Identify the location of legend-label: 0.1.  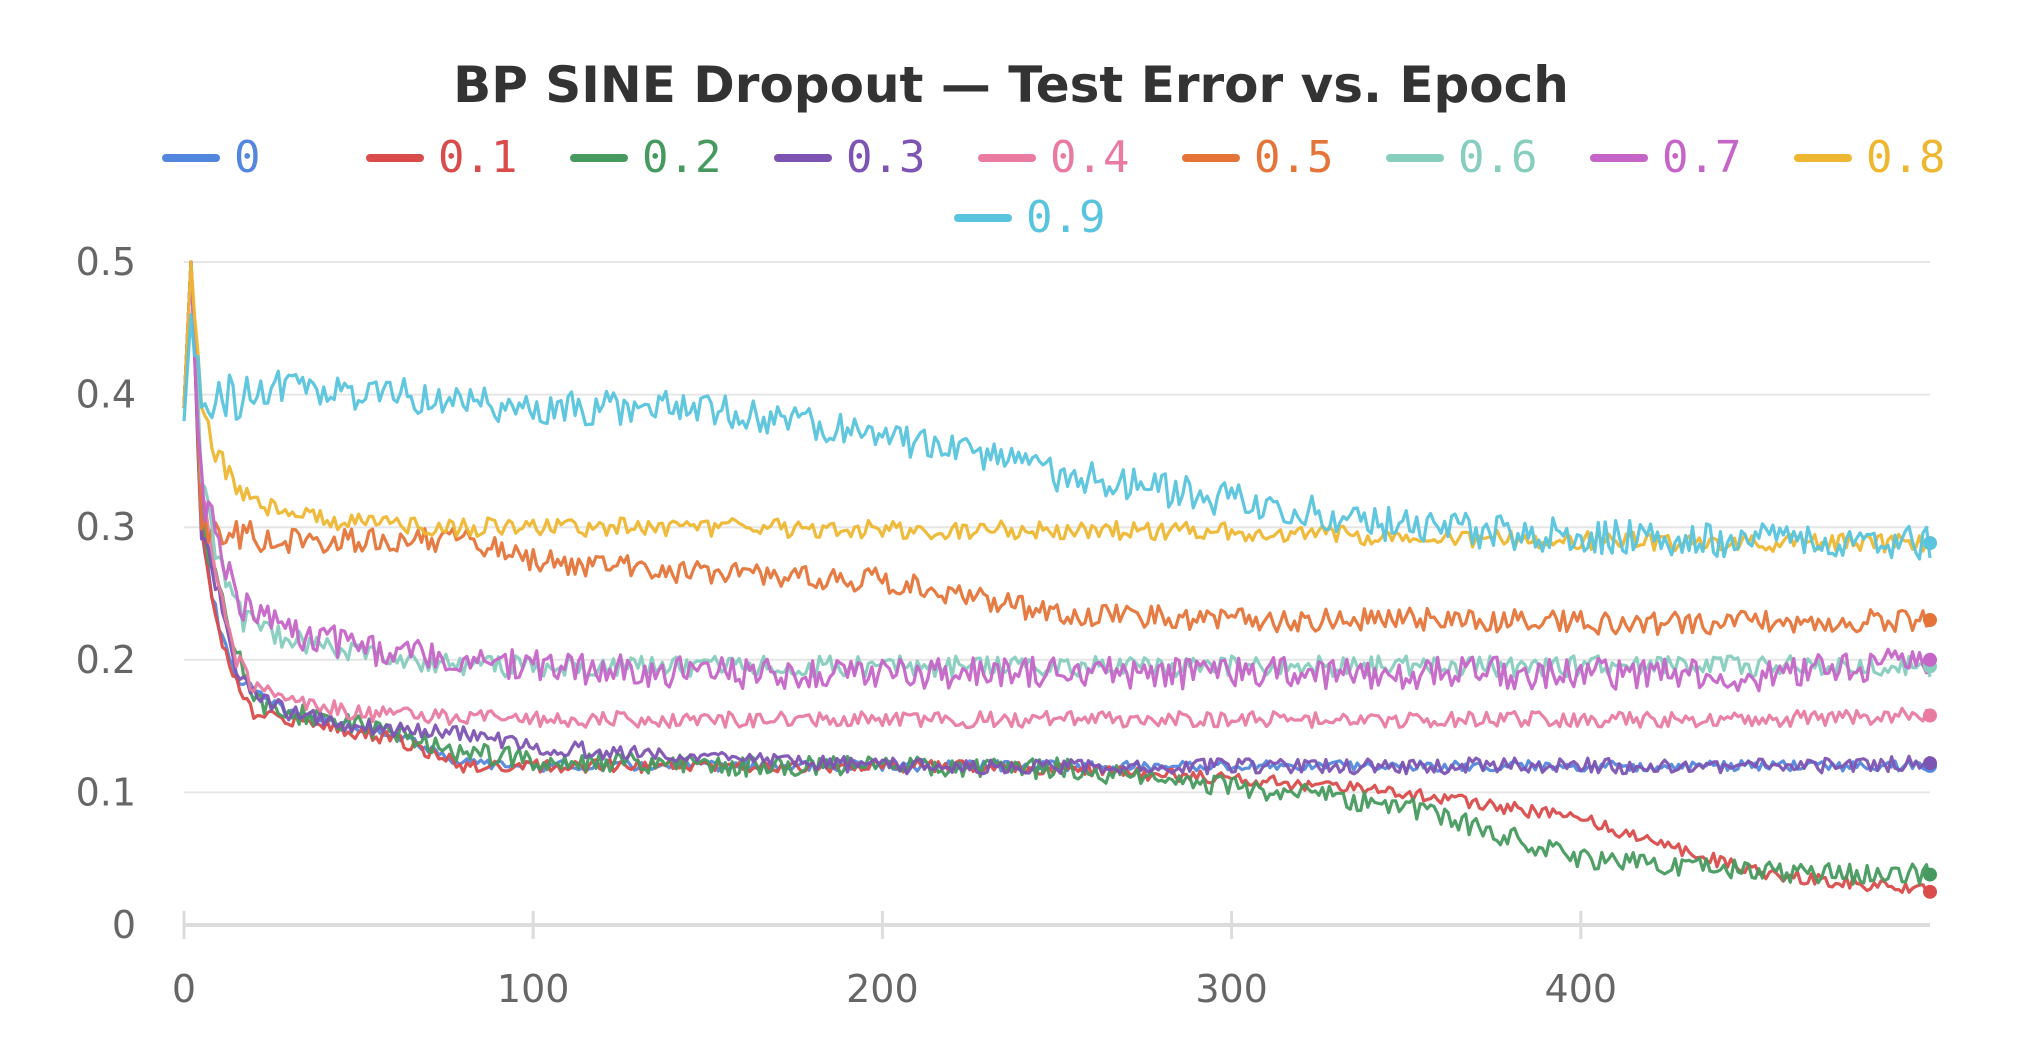
(477, 157).